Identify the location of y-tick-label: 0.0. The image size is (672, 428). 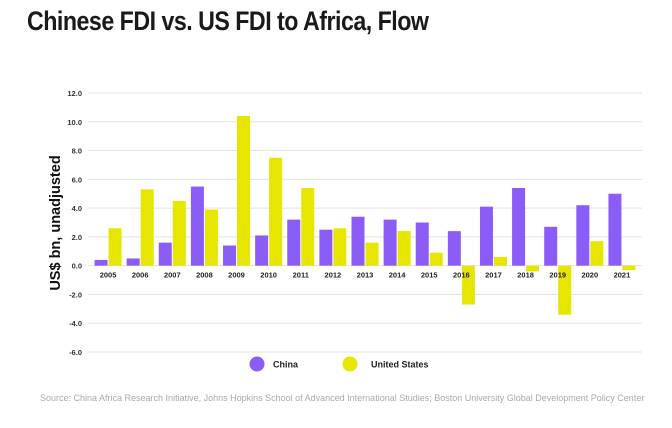
(77, 266).